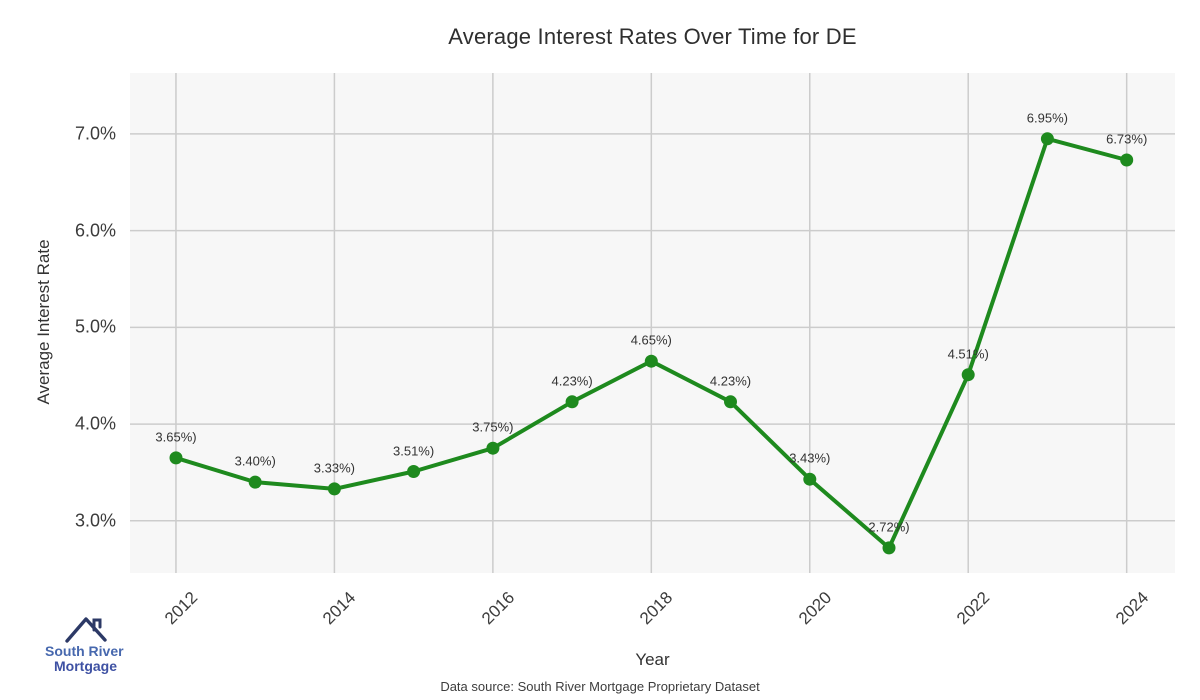 The height and width of the screenshot is (700, 1200). I want to click on x-tick-label: 2024, so click(1131, 608).